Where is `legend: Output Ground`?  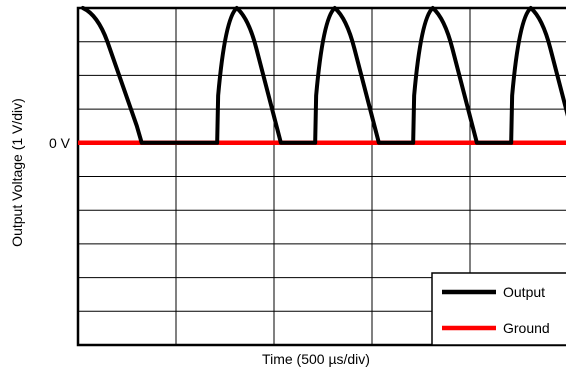 legend: Output Ground is located at coordinates (498, 309).